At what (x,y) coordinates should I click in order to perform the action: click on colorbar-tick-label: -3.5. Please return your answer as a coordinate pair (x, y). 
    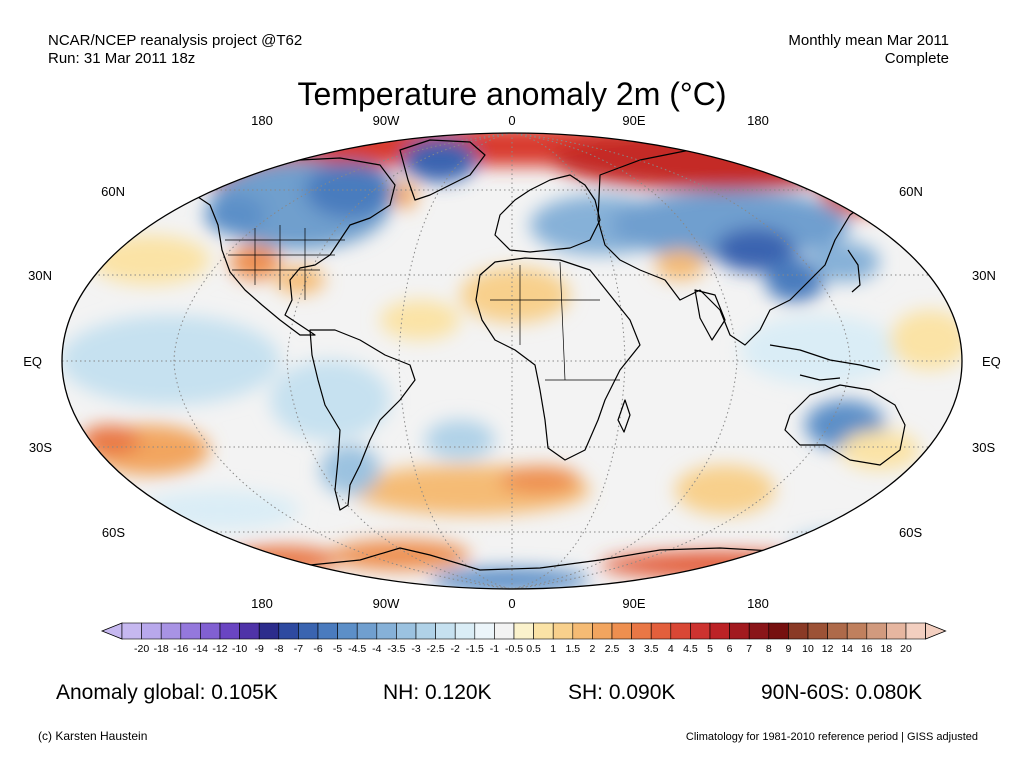
    Looking at the image, I should click on (396, 649).